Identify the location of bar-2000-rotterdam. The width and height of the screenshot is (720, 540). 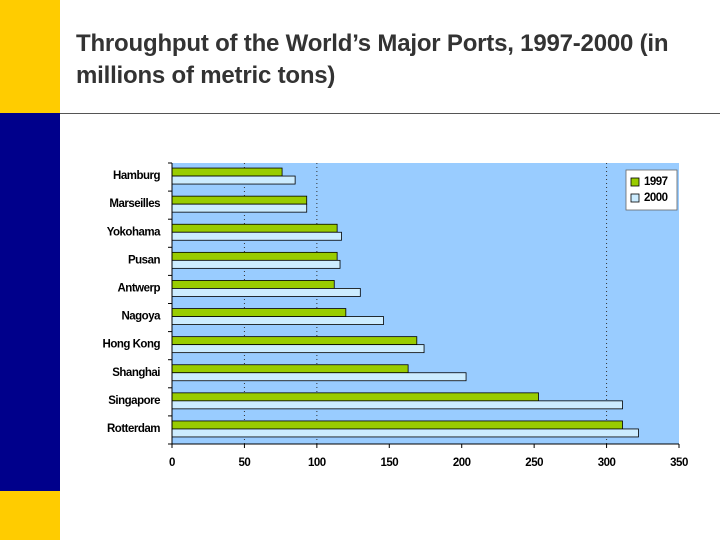
(405, 433).